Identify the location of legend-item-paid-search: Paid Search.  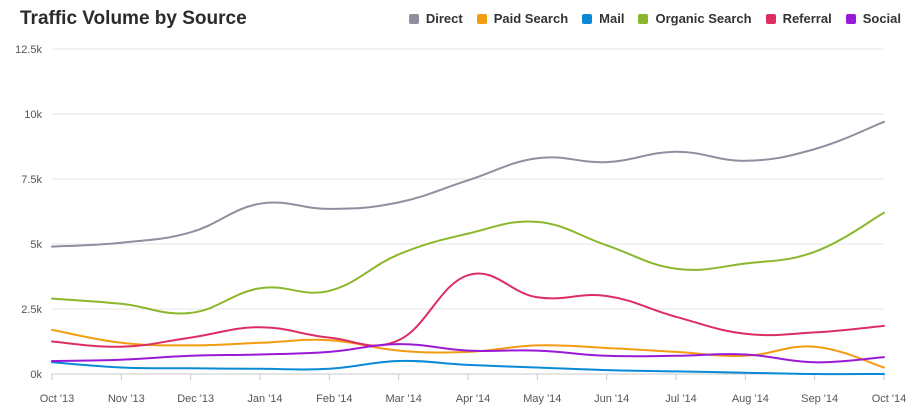
(522, 18).